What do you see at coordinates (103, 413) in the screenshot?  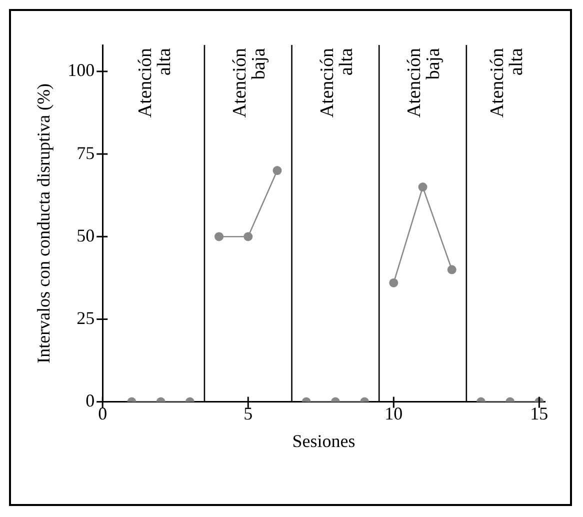 I see `x-tick-label: 0` at bounding box center [103, 413].